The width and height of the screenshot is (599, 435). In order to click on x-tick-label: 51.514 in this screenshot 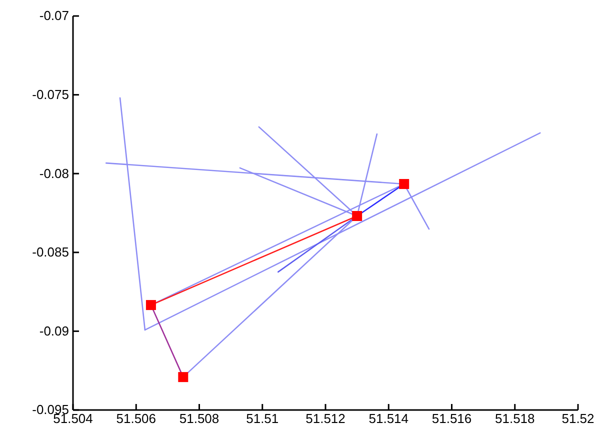, I will do `click(388, 418)`.